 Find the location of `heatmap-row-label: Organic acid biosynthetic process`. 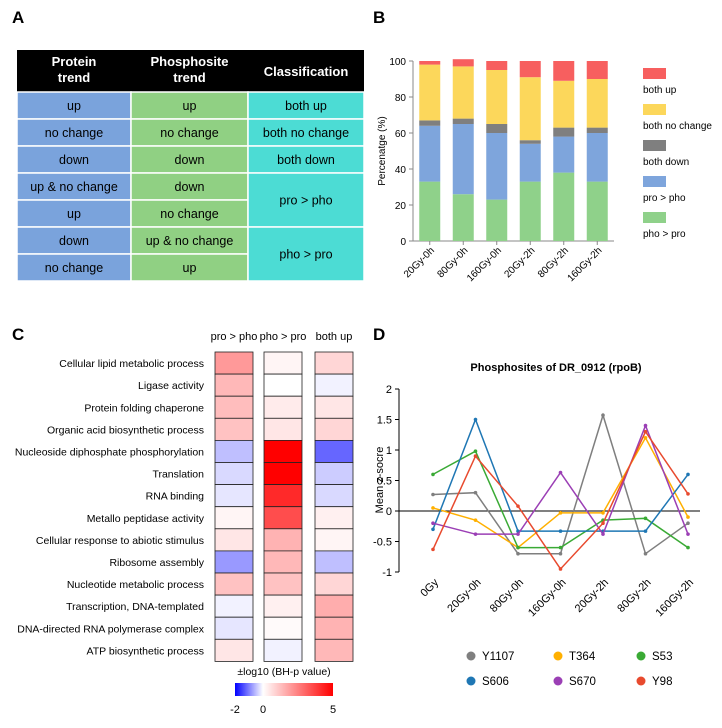

heatmap-row-label: Organic acid biosynthetic process is located at coordinates (125, 430).